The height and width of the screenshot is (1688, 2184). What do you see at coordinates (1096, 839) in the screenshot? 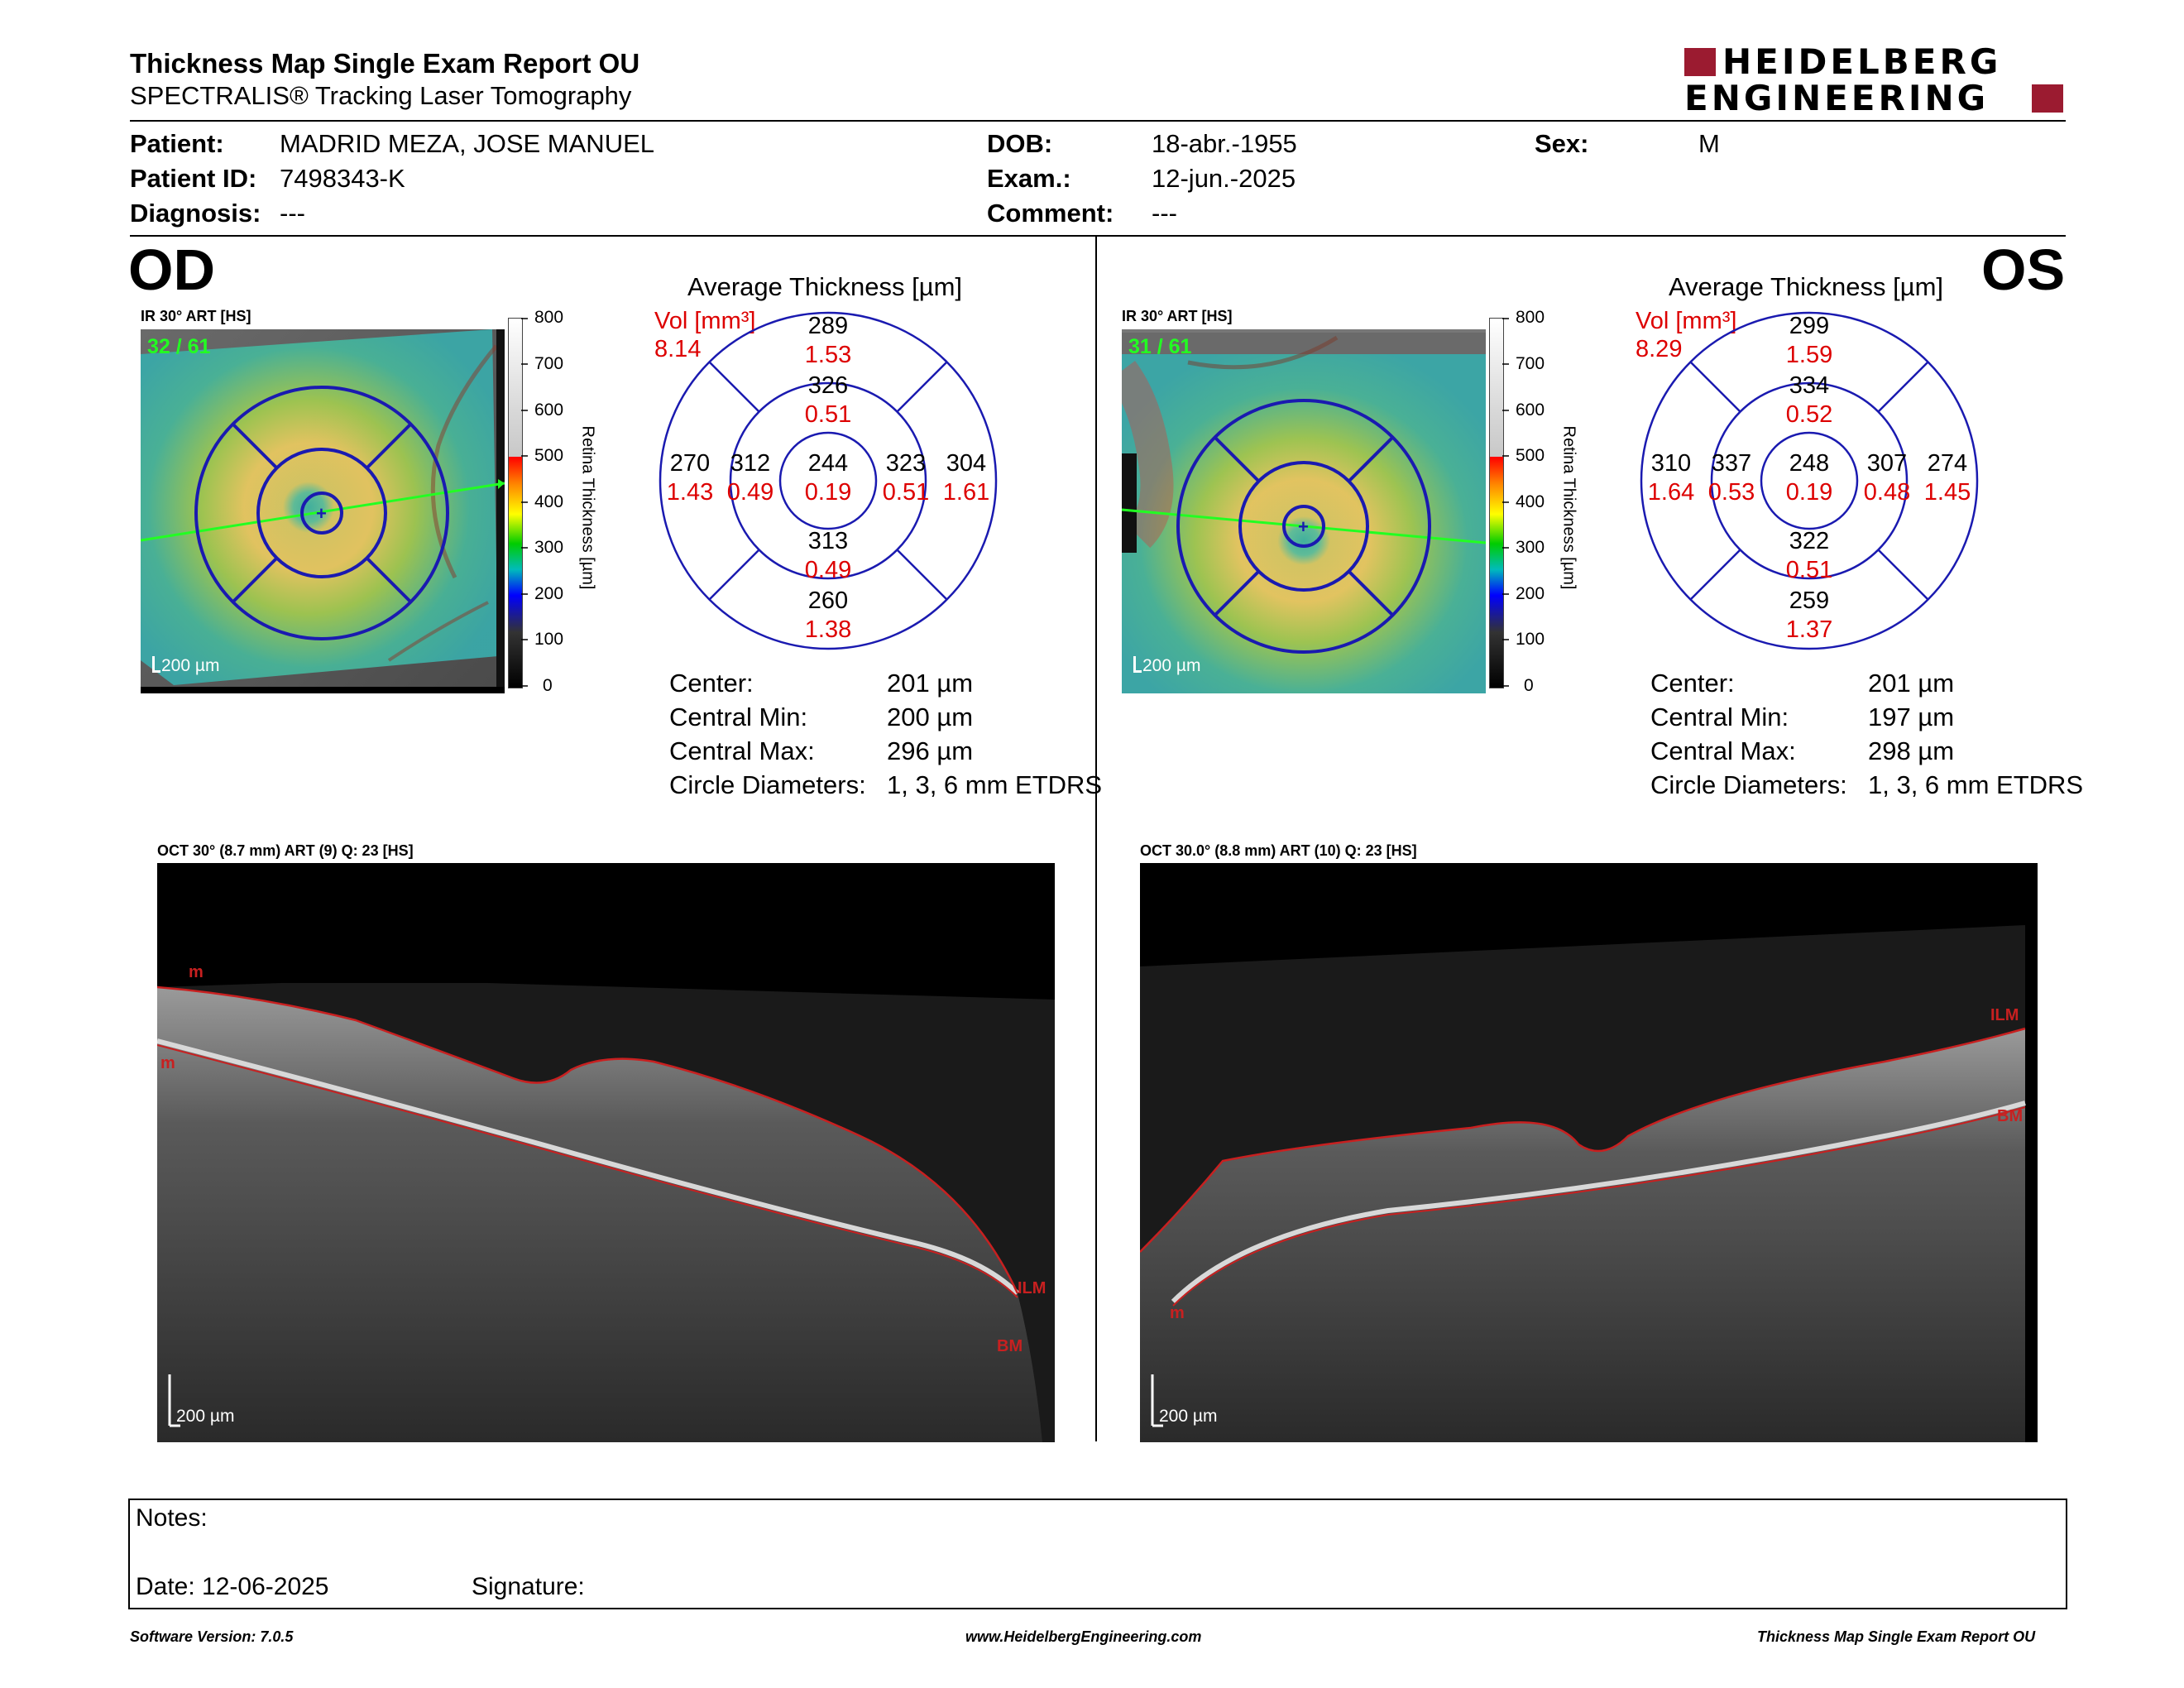
I see `eye-divider` at bounding box center [1096, 839].